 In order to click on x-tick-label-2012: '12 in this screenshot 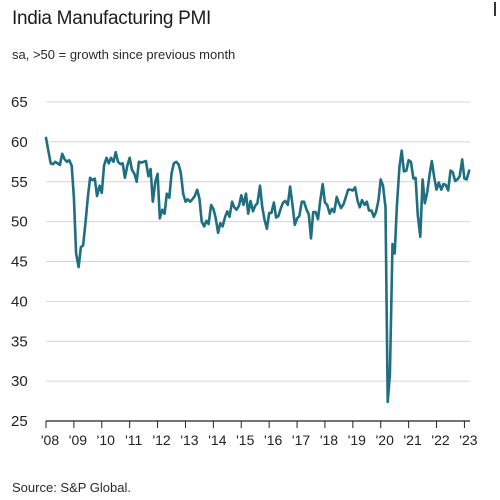, I will do `click(161, 440)`.